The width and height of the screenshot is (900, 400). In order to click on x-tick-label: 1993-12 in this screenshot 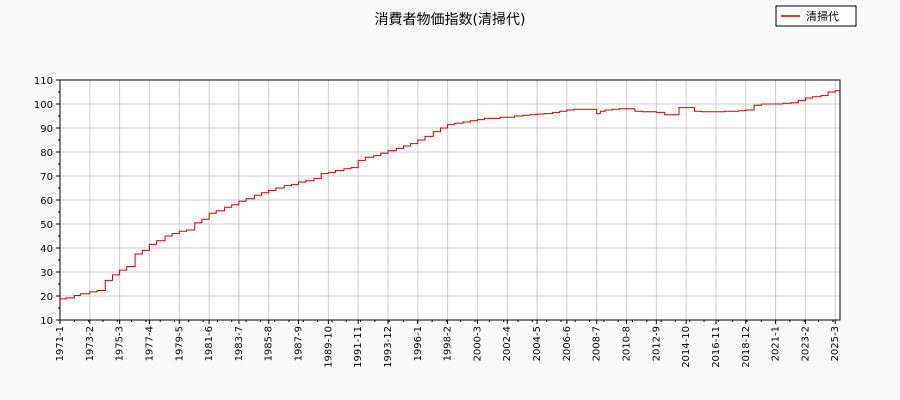, I will do `click(388, 347)`.